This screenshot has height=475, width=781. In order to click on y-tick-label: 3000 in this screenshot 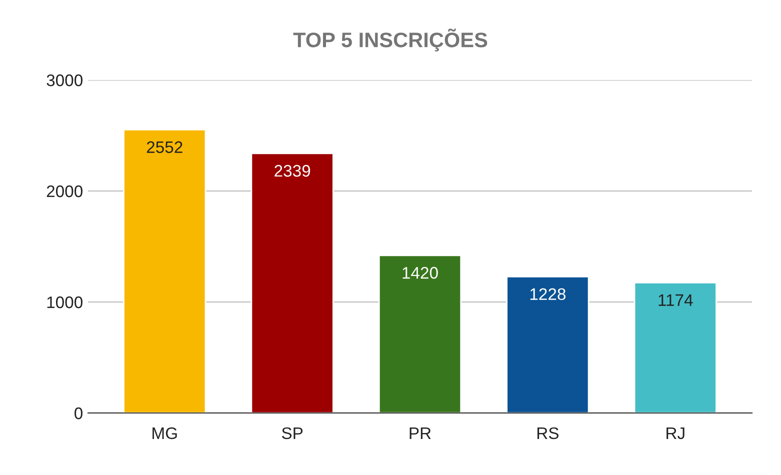, I will do `click(64, 80)`.